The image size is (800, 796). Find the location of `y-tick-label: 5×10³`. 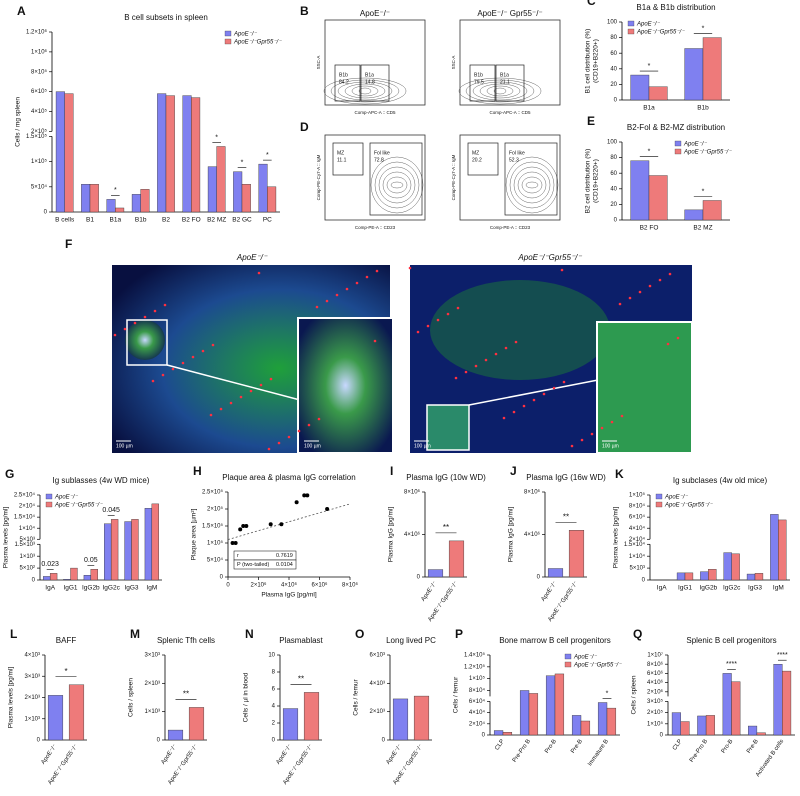

y-tick-label: 5×10³ is located at coordinates (27, 540).